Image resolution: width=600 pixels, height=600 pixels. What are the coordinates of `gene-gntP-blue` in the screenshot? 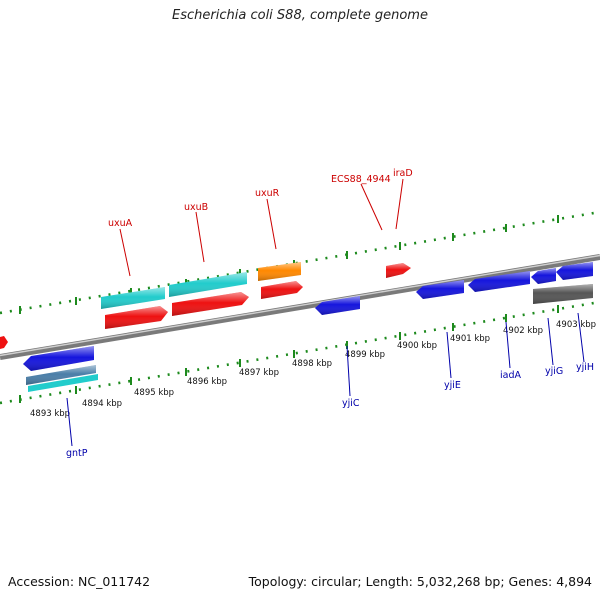 It's located at (58, 358).